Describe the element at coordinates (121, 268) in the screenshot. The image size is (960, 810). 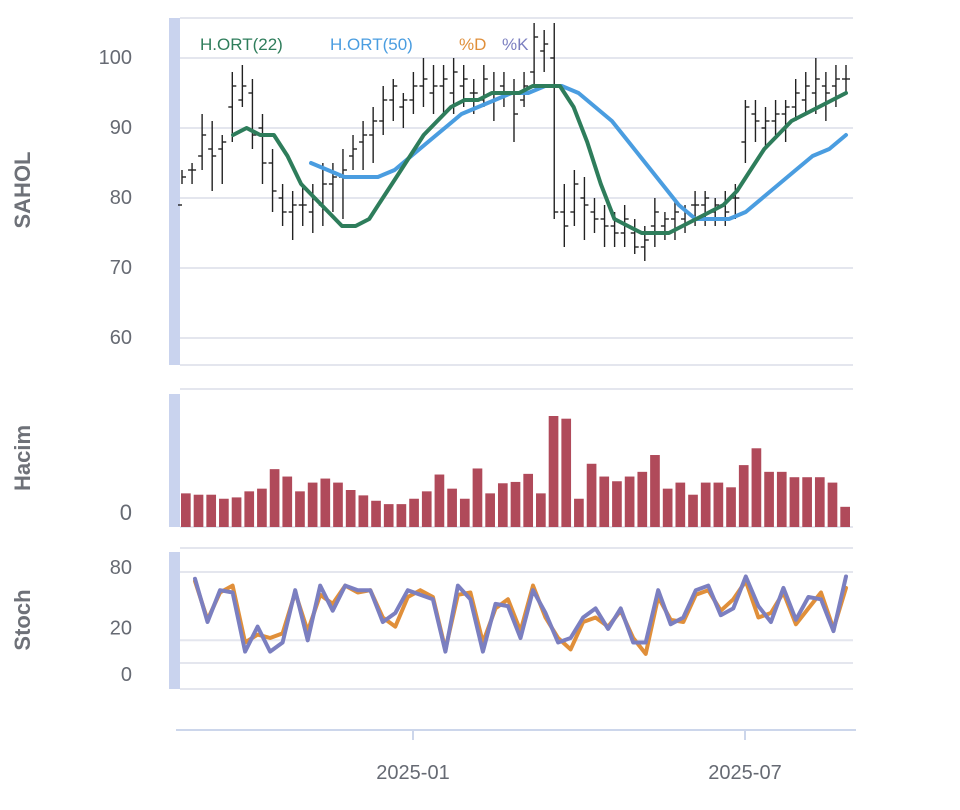
I see `price-tick-label: 70` at that location.